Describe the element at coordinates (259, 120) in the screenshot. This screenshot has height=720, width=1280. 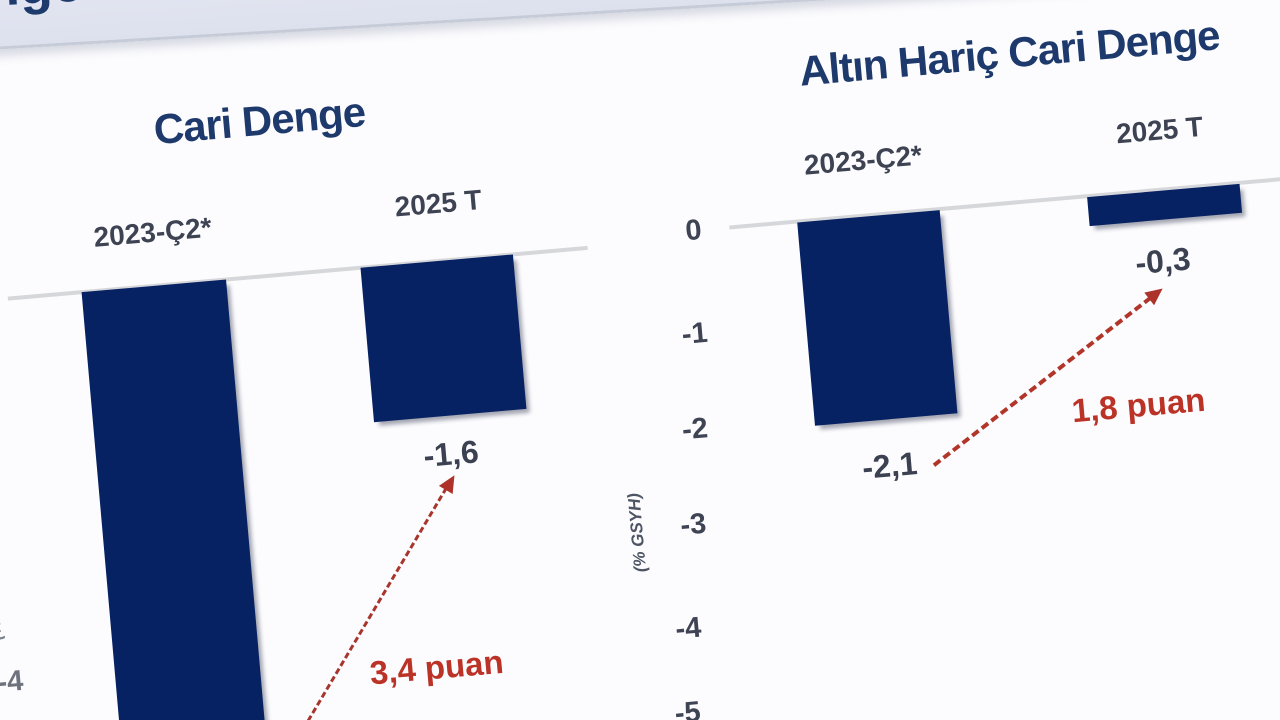
I see `chart-title-cari-denge: Cari Denge` at that location.